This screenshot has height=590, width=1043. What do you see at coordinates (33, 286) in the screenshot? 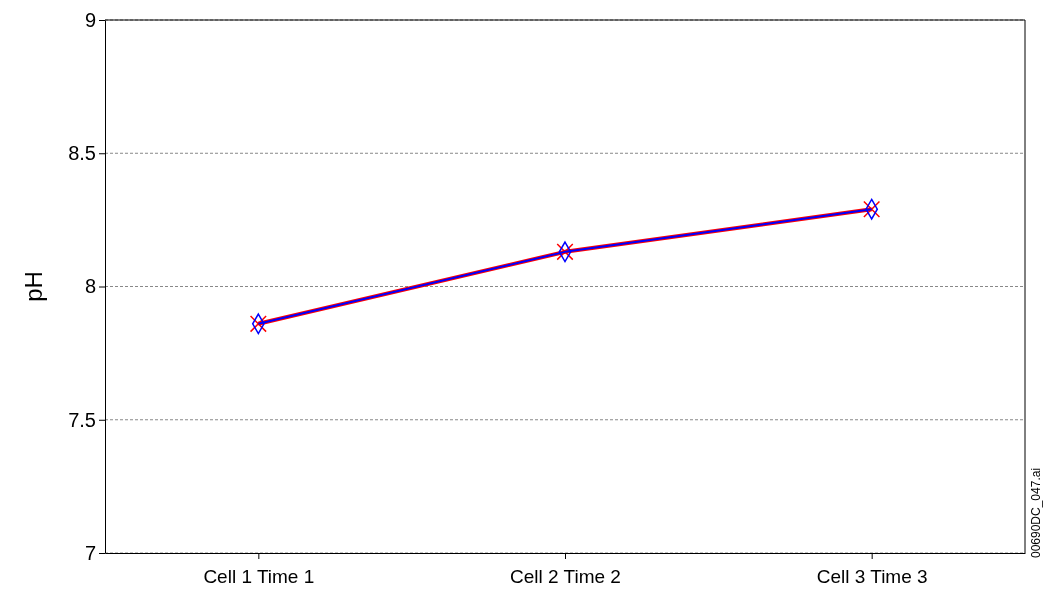
I see `y-axis-title: pH` at bounding box center [33, 286].